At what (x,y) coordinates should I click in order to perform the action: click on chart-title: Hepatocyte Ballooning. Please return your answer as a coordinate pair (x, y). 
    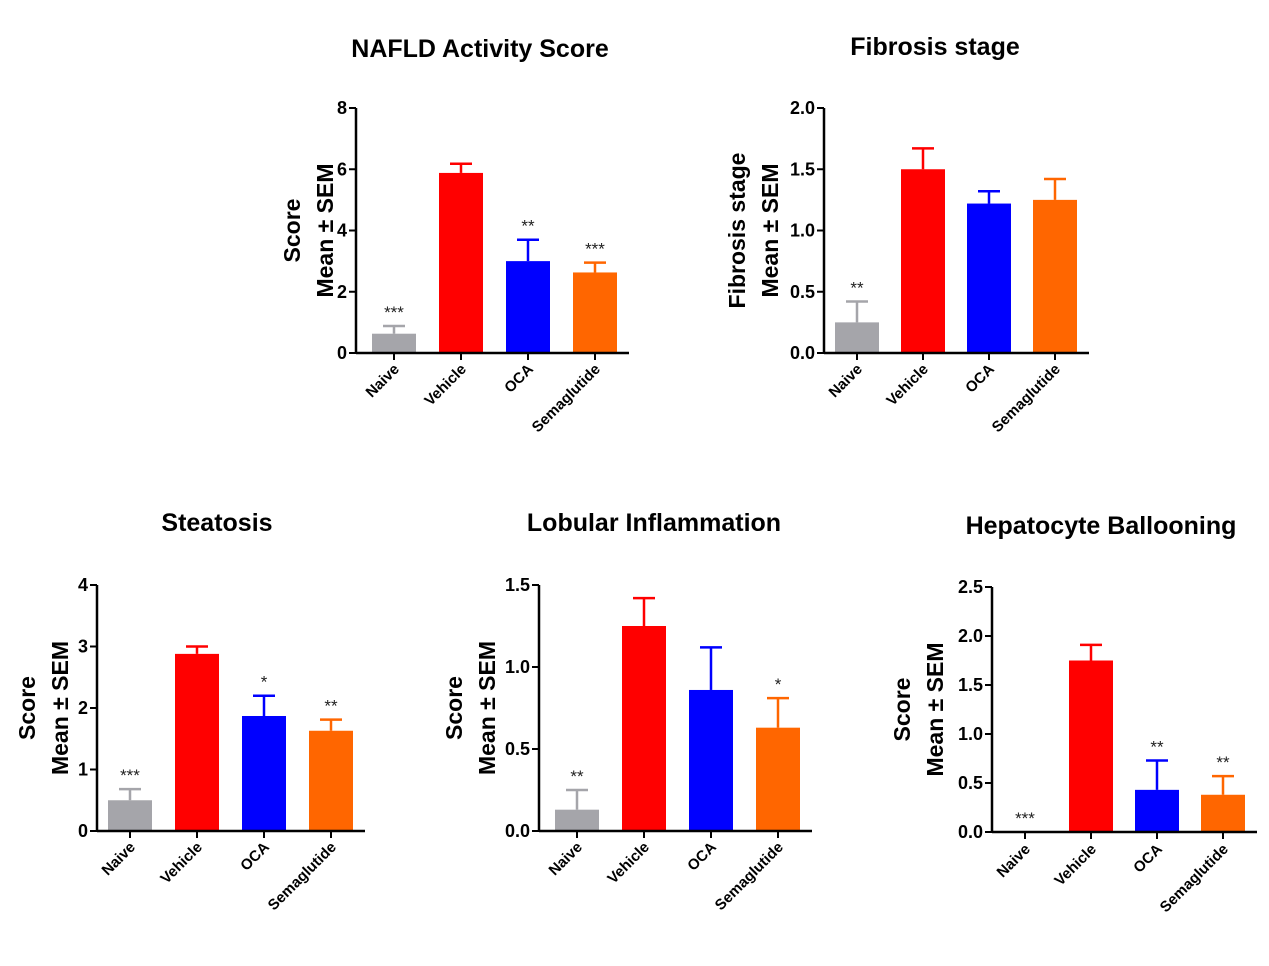
    Looking at the image, I should click on (1101, 526).